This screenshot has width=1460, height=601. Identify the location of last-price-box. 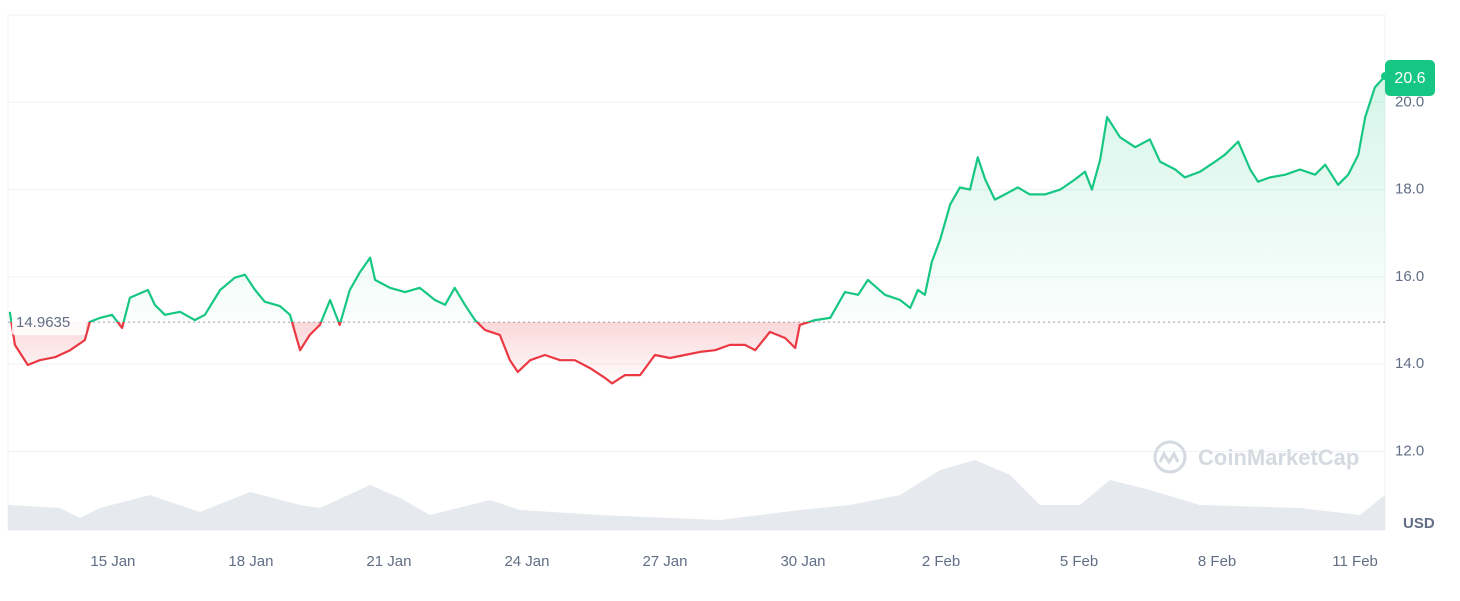
(1410, 78).